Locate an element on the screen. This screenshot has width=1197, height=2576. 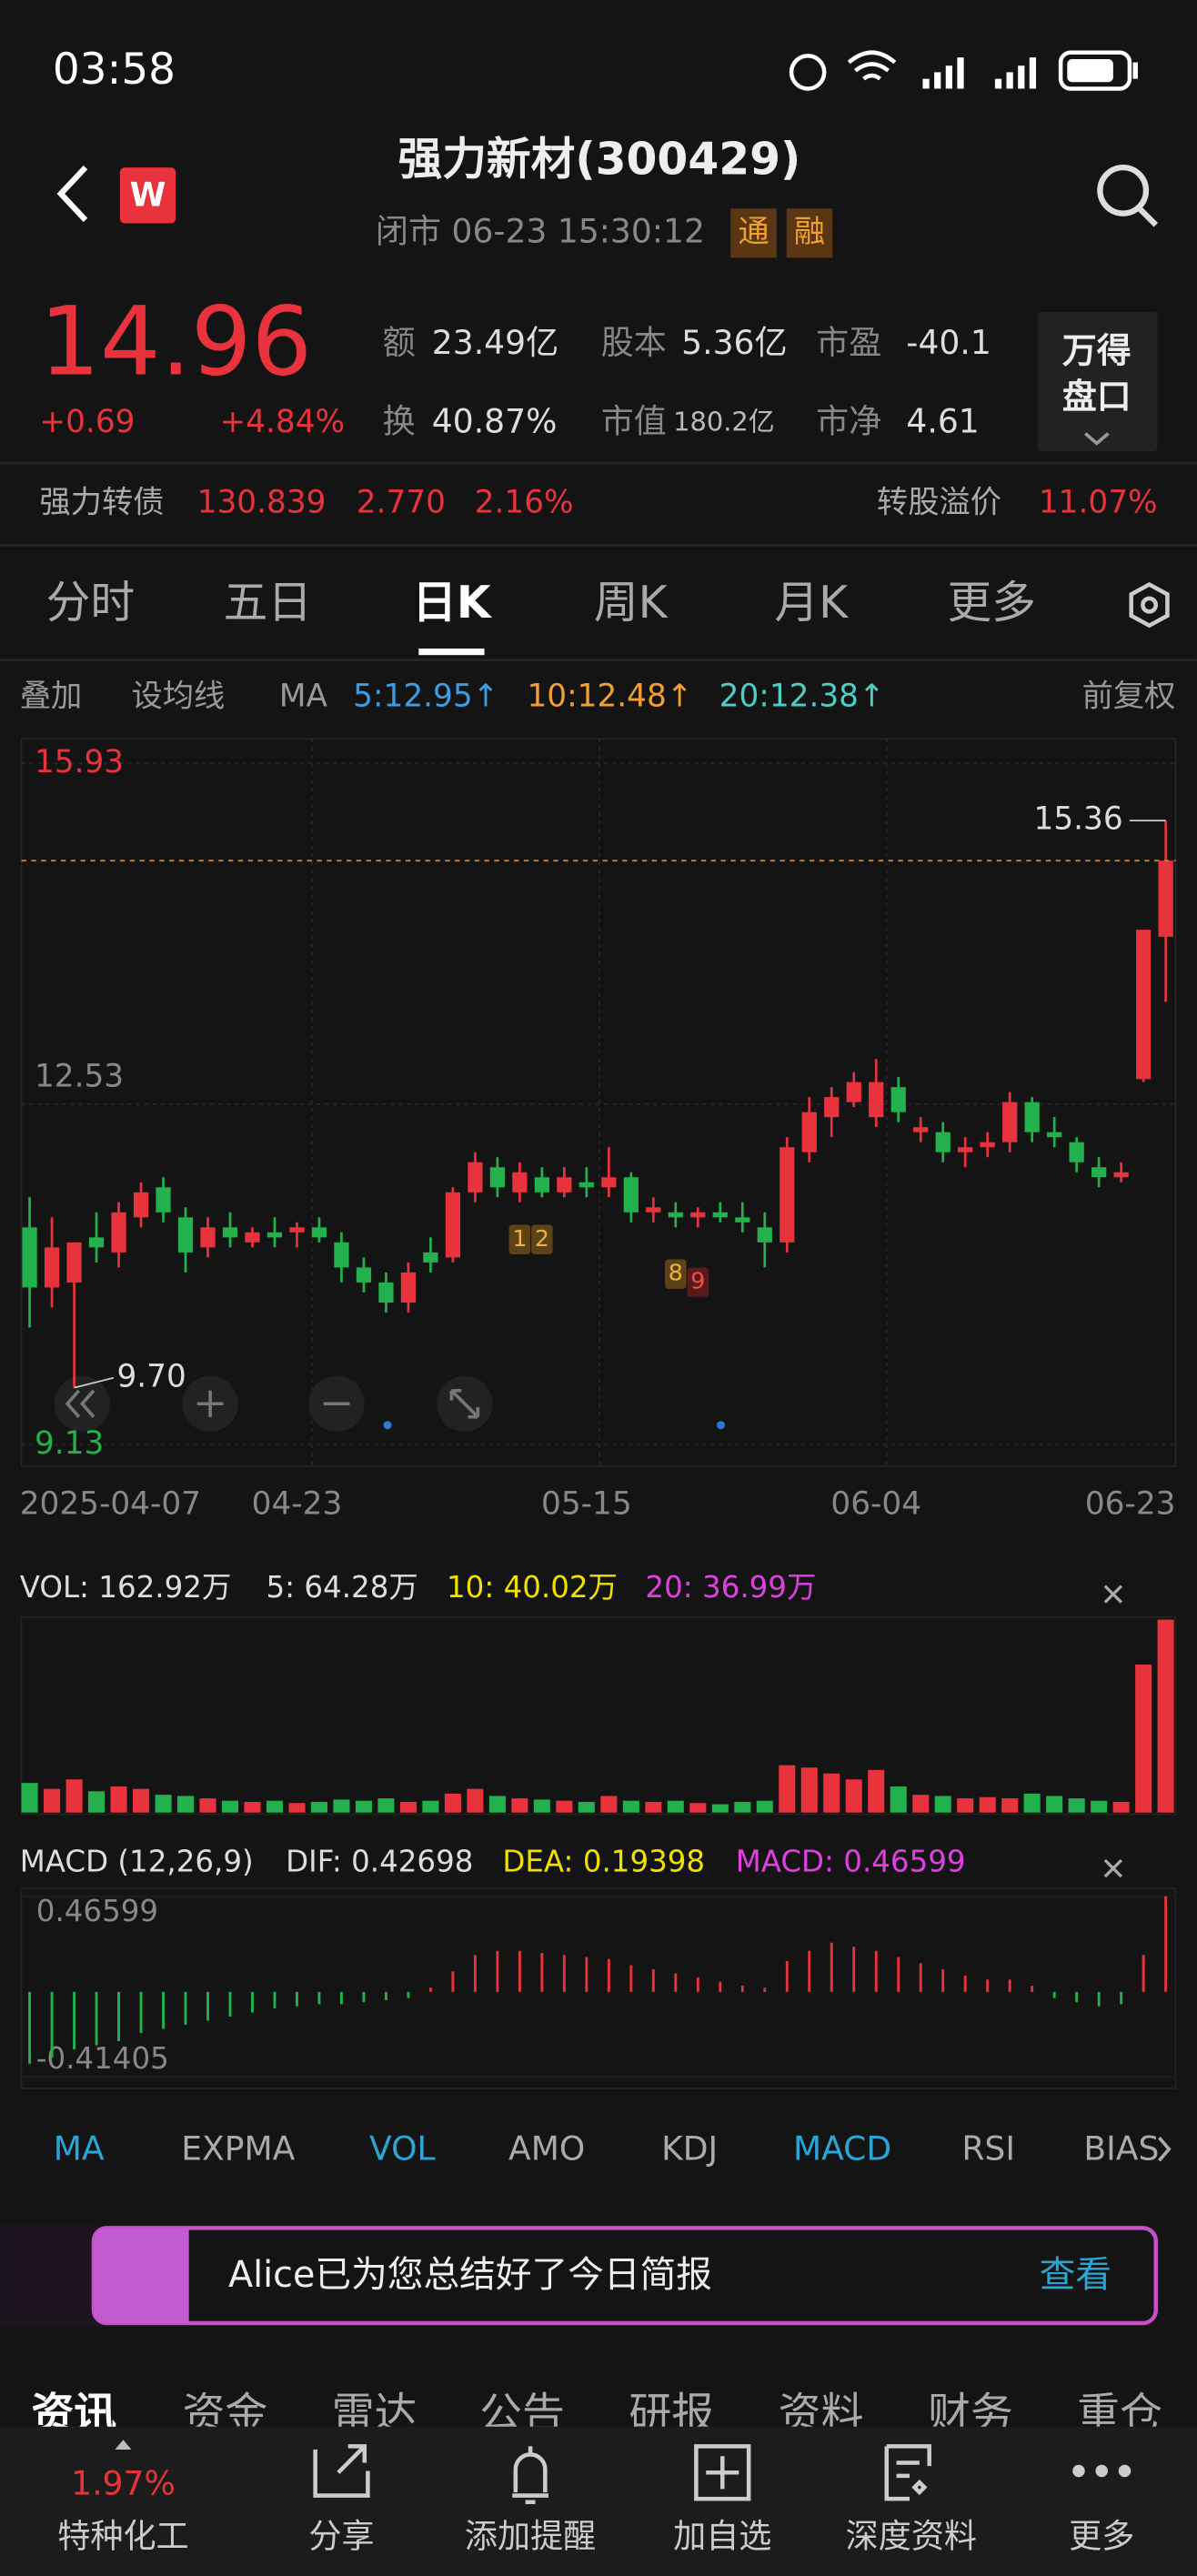
tab-underline is located at coordinates (451, 652).